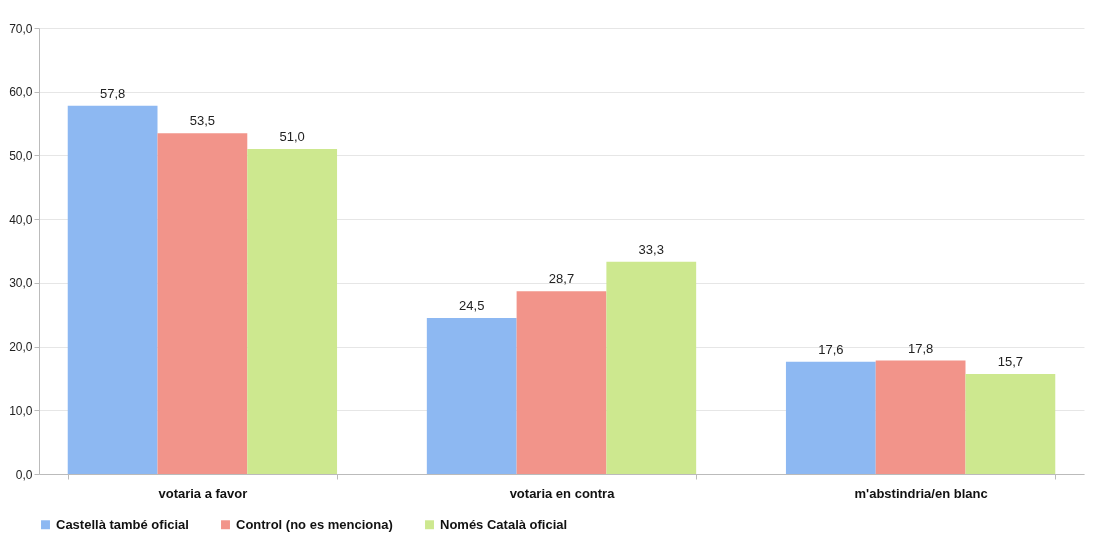  What do you see at coordinates (504, 524) in the screenshot?
I see `legend-label: Només Català oficial` at bounding box center [504, 524].